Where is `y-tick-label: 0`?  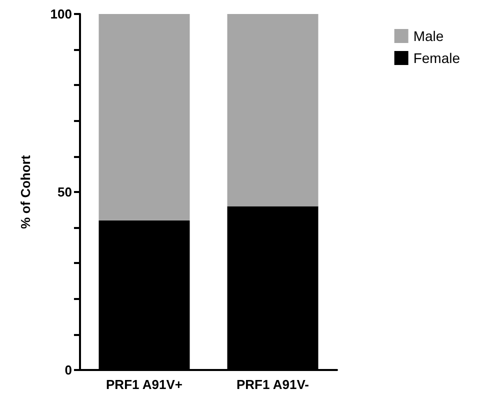 y-tick-label: 0 is located at coordinates (68, 370).